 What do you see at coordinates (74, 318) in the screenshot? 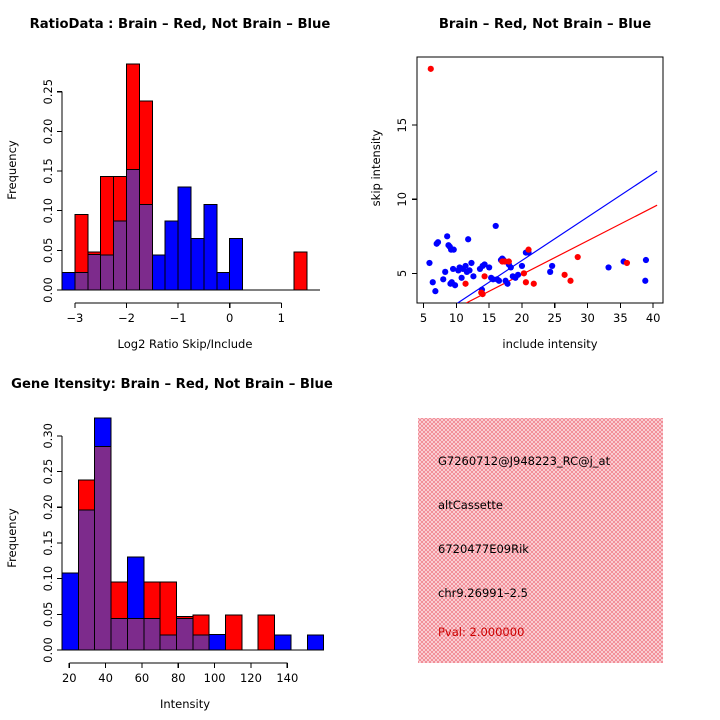
I see `x-axis-tick-label: −3` at bounding box center [74, 318].